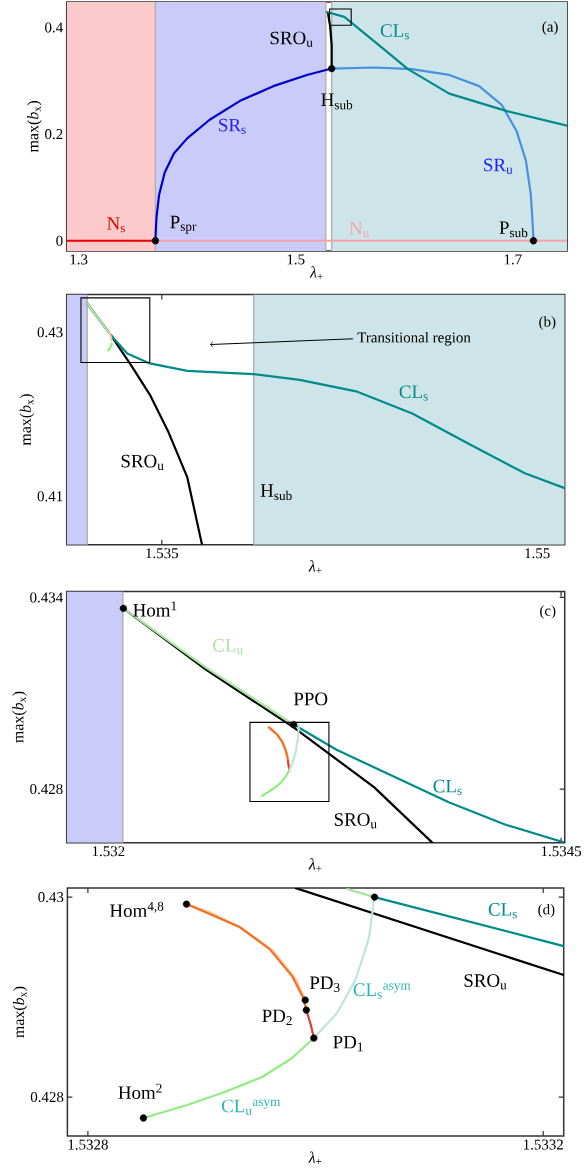  Describe the element at coordinates (537, 553) in the screenshot. I see `x-tick-label: 1.55` at that location.